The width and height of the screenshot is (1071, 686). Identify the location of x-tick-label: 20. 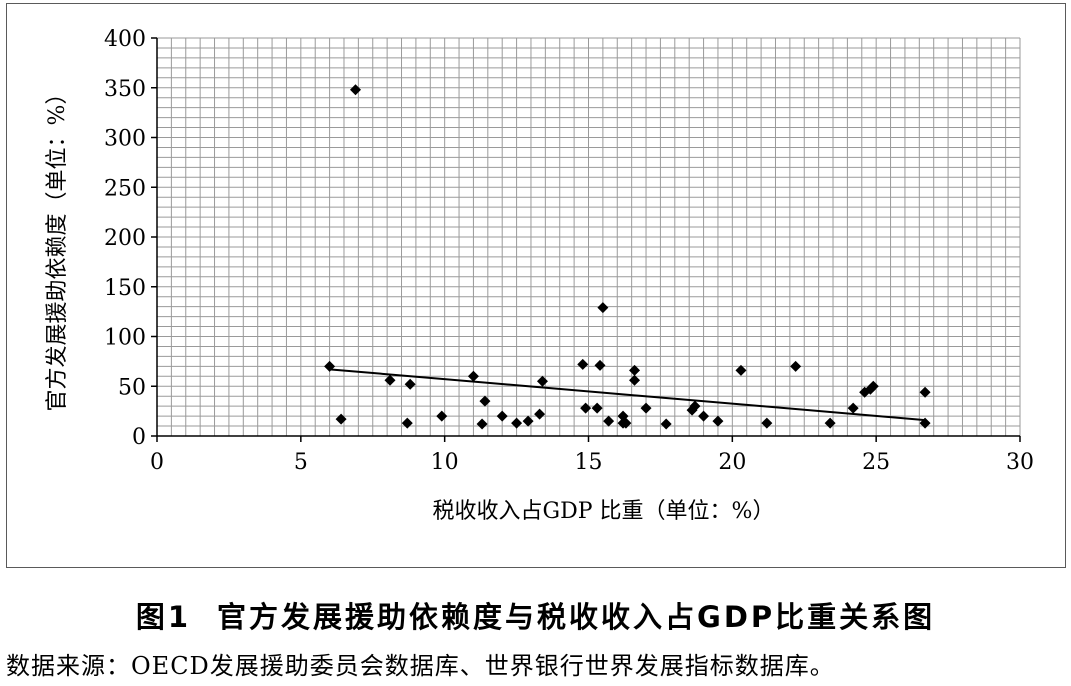
(732, 462).